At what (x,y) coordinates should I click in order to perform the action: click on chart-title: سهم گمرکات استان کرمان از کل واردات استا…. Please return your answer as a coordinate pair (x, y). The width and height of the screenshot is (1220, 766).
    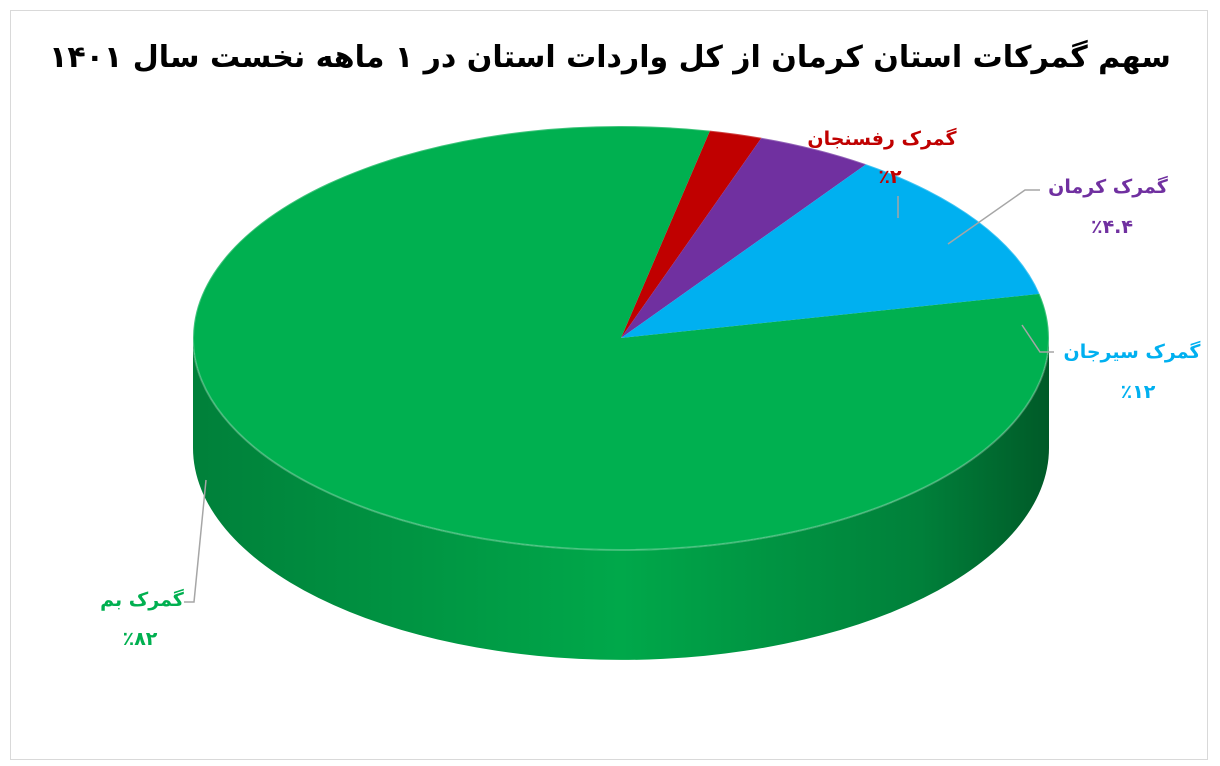
    Looking at the image, I should click on (610, 57).